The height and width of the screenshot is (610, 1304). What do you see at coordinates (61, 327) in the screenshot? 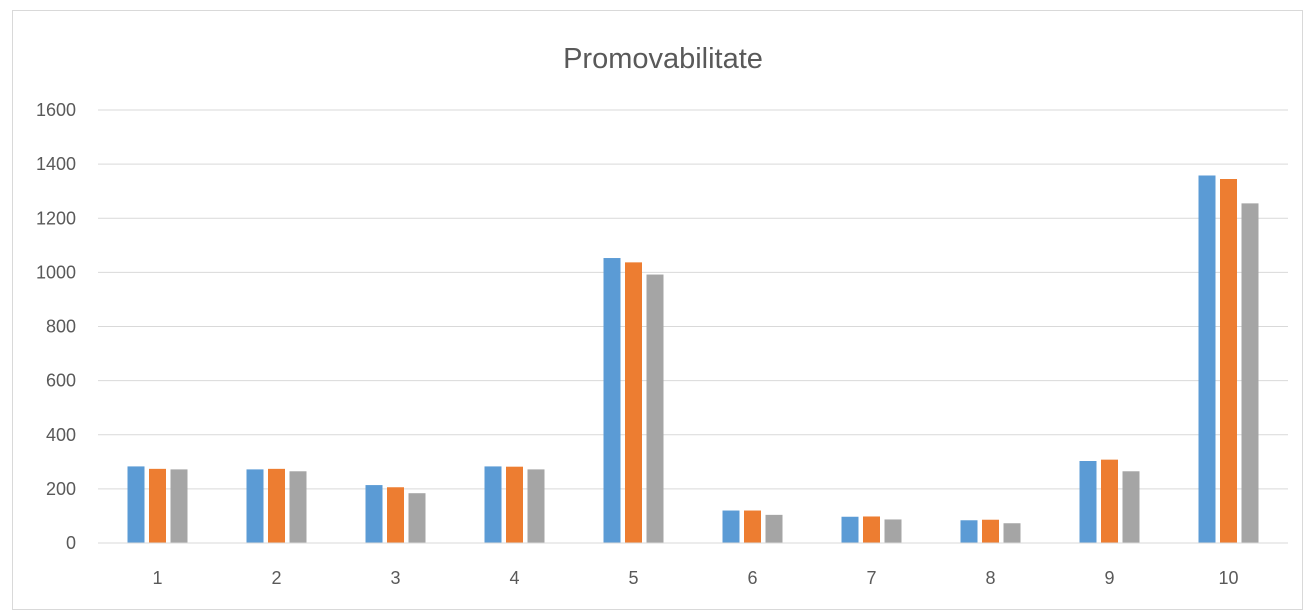
I see `y-tick-label: 800` at bounding box center [61, 327].